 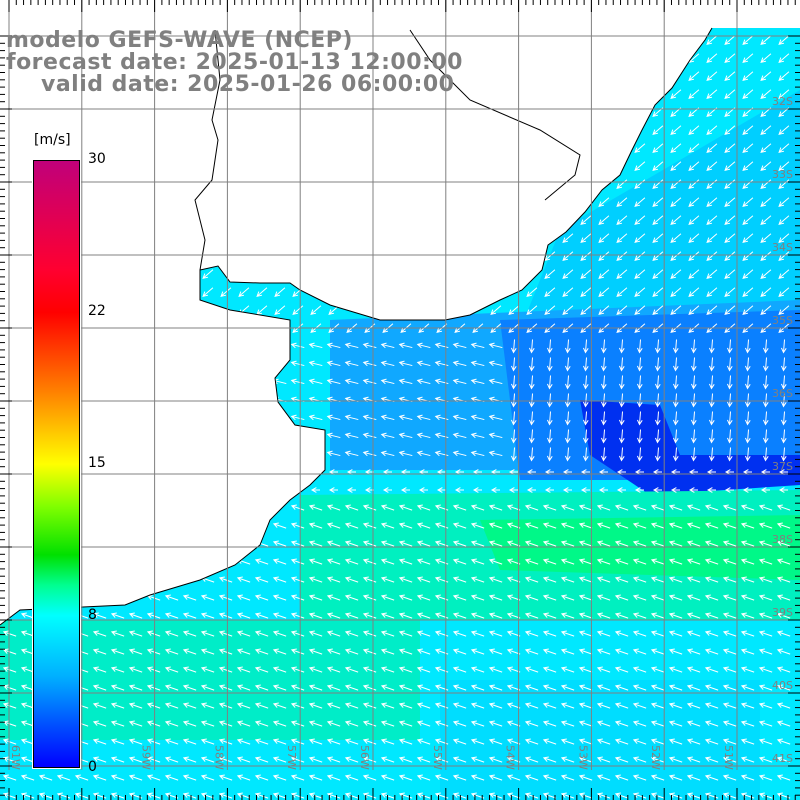 I want to click on lon-label: 58W, so click(x=218, y=757).